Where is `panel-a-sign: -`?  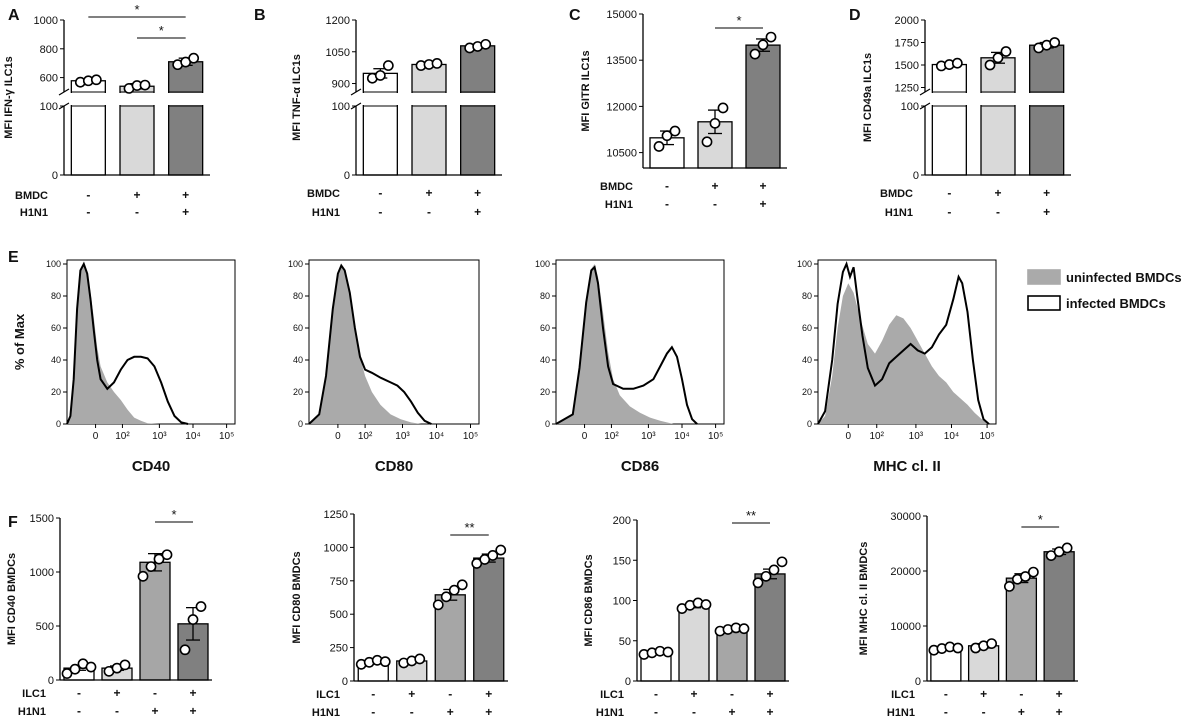 panel-a-sign: - is located at coordinates (137, 212).